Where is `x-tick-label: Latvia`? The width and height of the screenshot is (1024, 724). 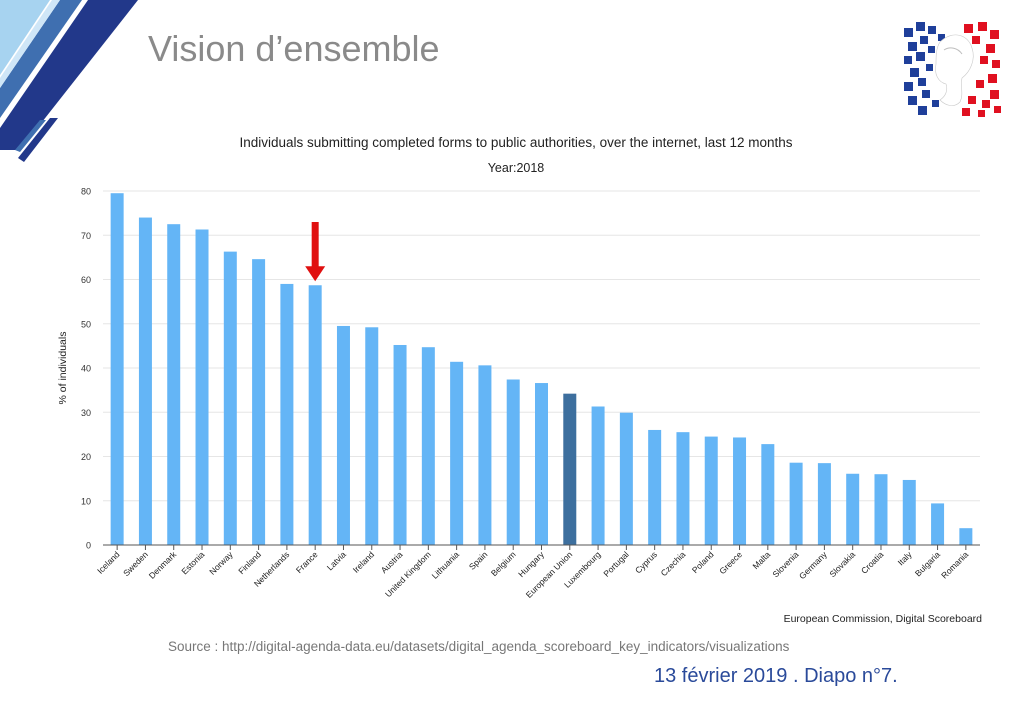 x-tick-label: Latvia is located at coordinates (336, 560).